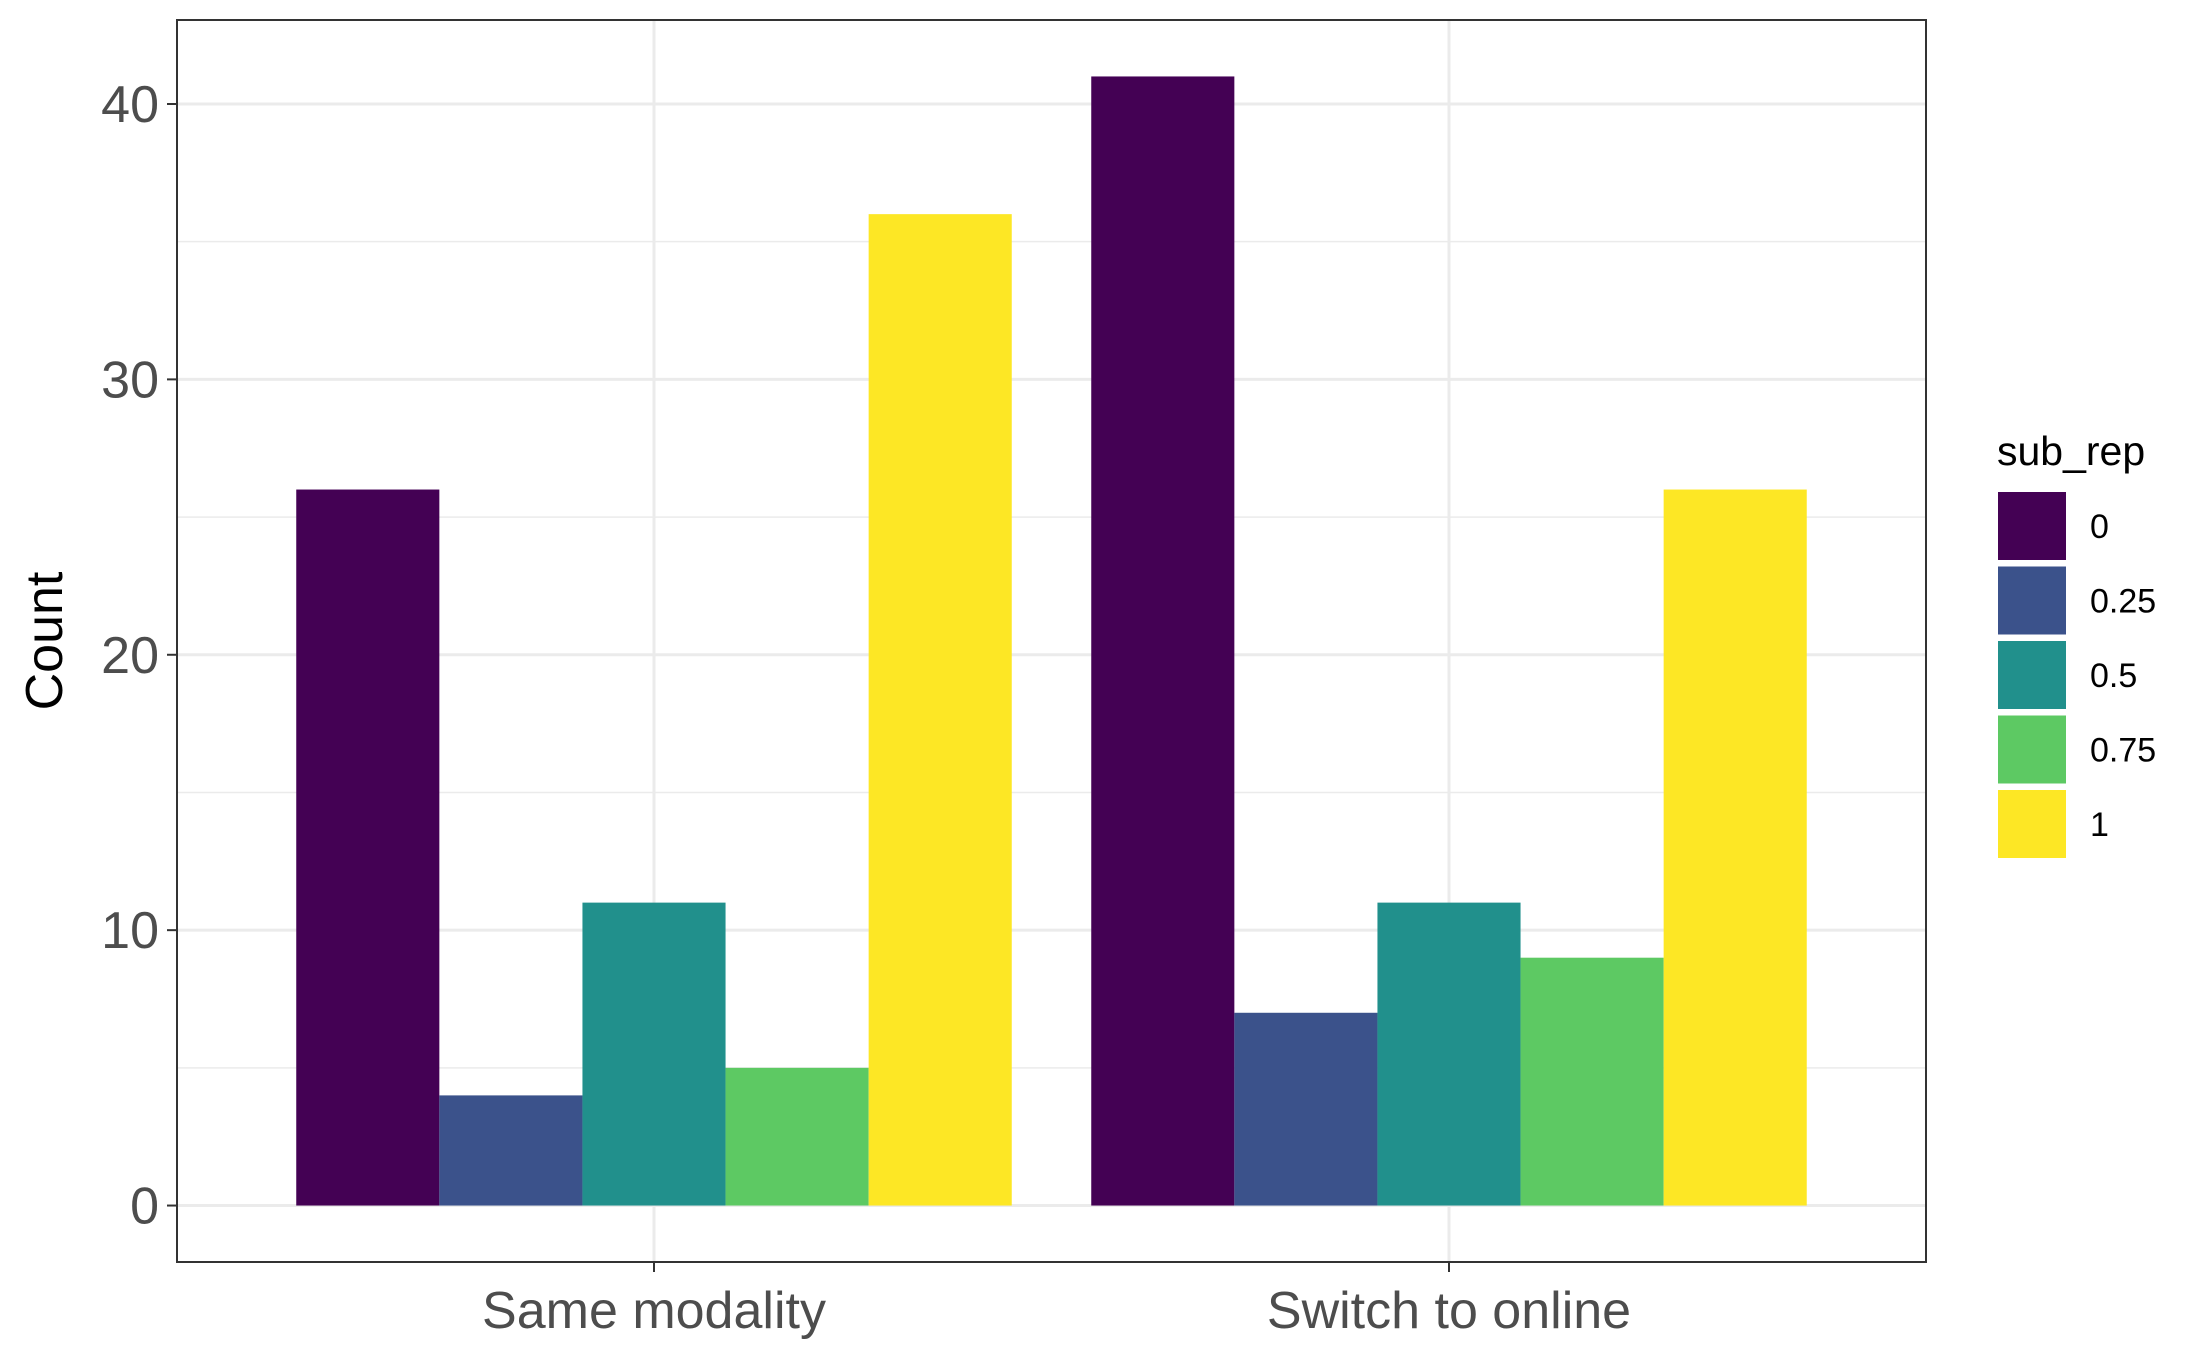 This screenshot has height=1346, width=2188. What do you see at coordinates (2123, 602) in the screenshot?
I see `legend-label: 0.25` at bounding box center [2123, 602].